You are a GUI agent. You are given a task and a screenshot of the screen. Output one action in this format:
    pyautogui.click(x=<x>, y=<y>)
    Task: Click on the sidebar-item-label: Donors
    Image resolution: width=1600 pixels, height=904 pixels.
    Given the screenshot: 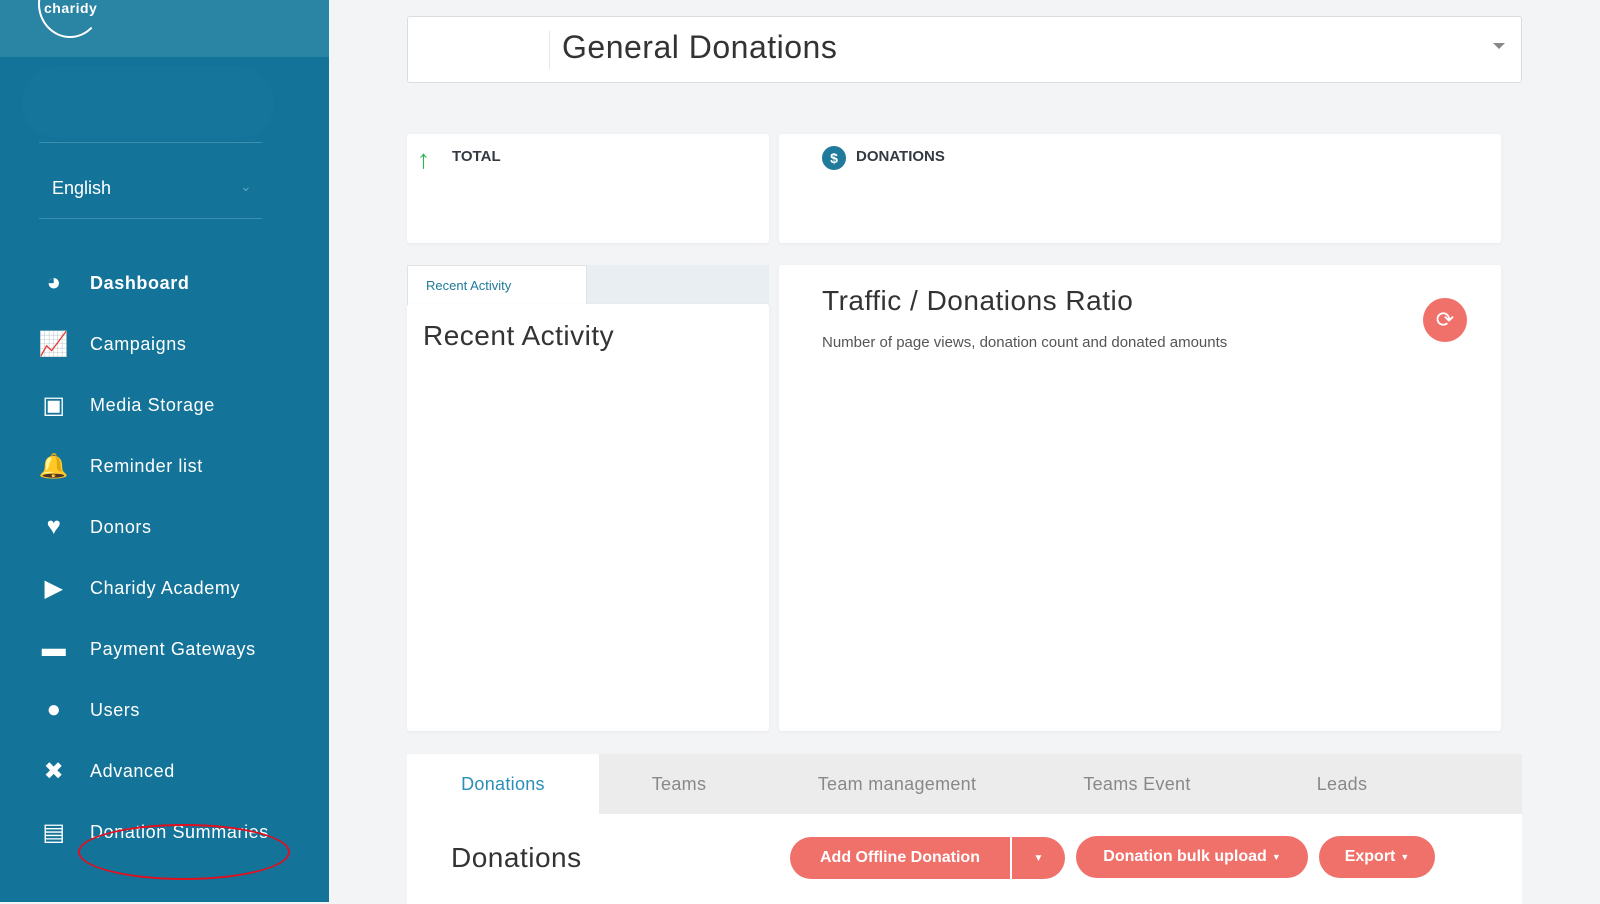 What is the action you would take?
    pyautogui.click(x=121, y=526)
    